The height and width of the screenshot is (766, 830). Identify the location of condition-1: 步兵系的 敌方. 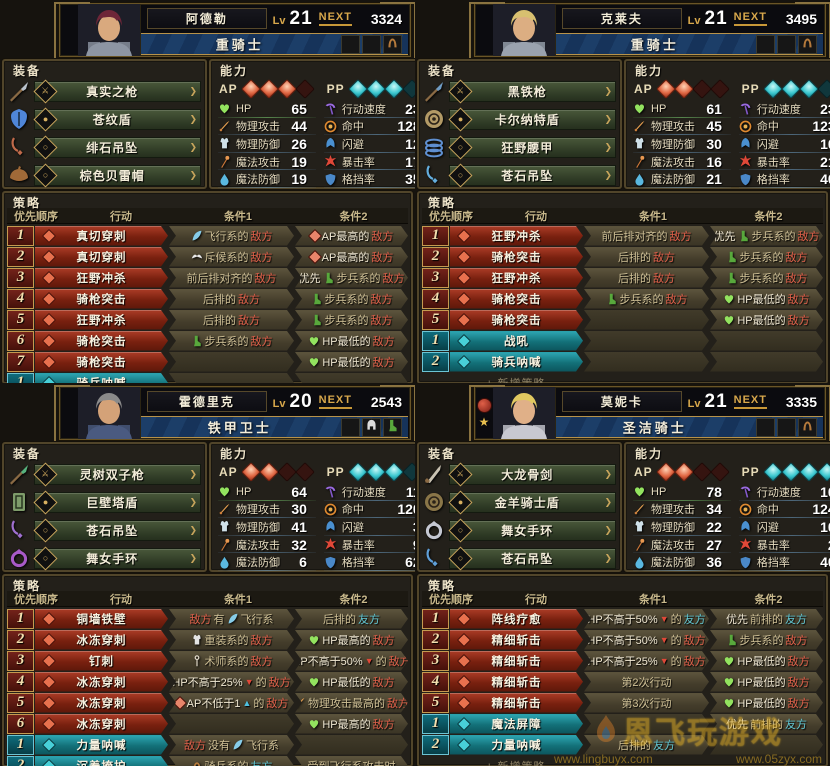
(646, 299).